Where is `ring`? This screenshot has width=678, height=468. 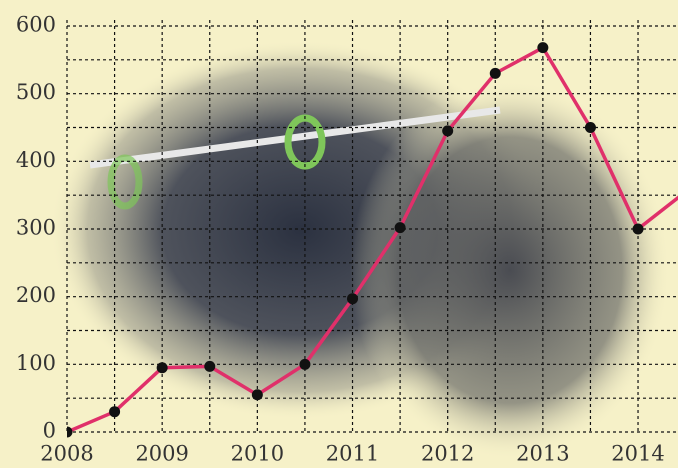 ring is located at coordinates (125, 182).